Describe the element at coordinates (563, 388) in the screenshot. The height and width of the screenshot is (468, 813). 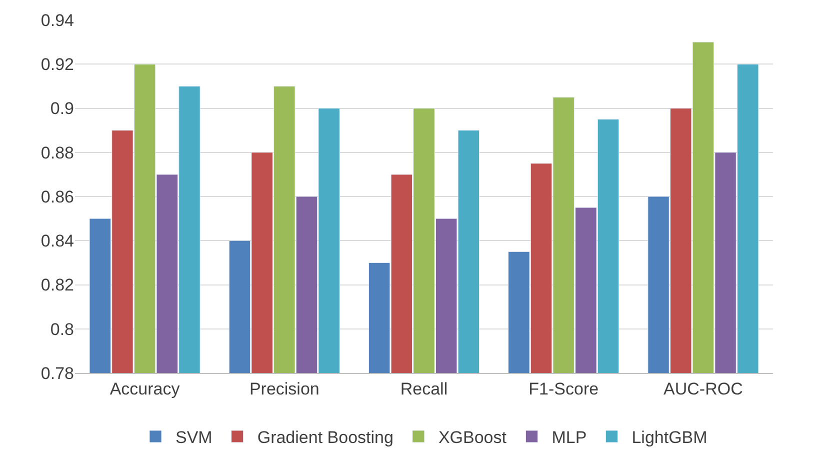
I see `x-tick-label: F1-Score` at that location.